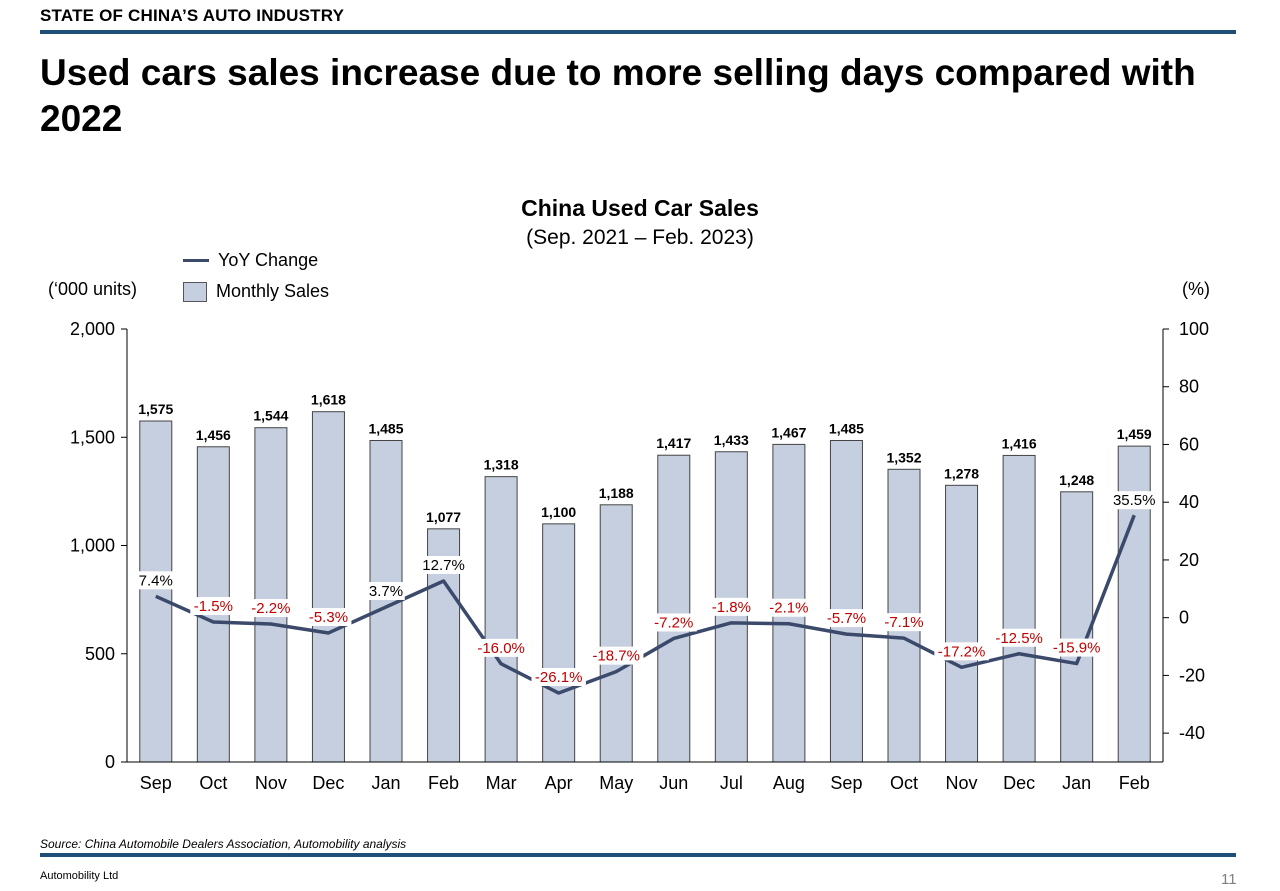 This screenshot has width=1280, height=891. I want to click on x-tick-label: Jul, so click(731, 783).